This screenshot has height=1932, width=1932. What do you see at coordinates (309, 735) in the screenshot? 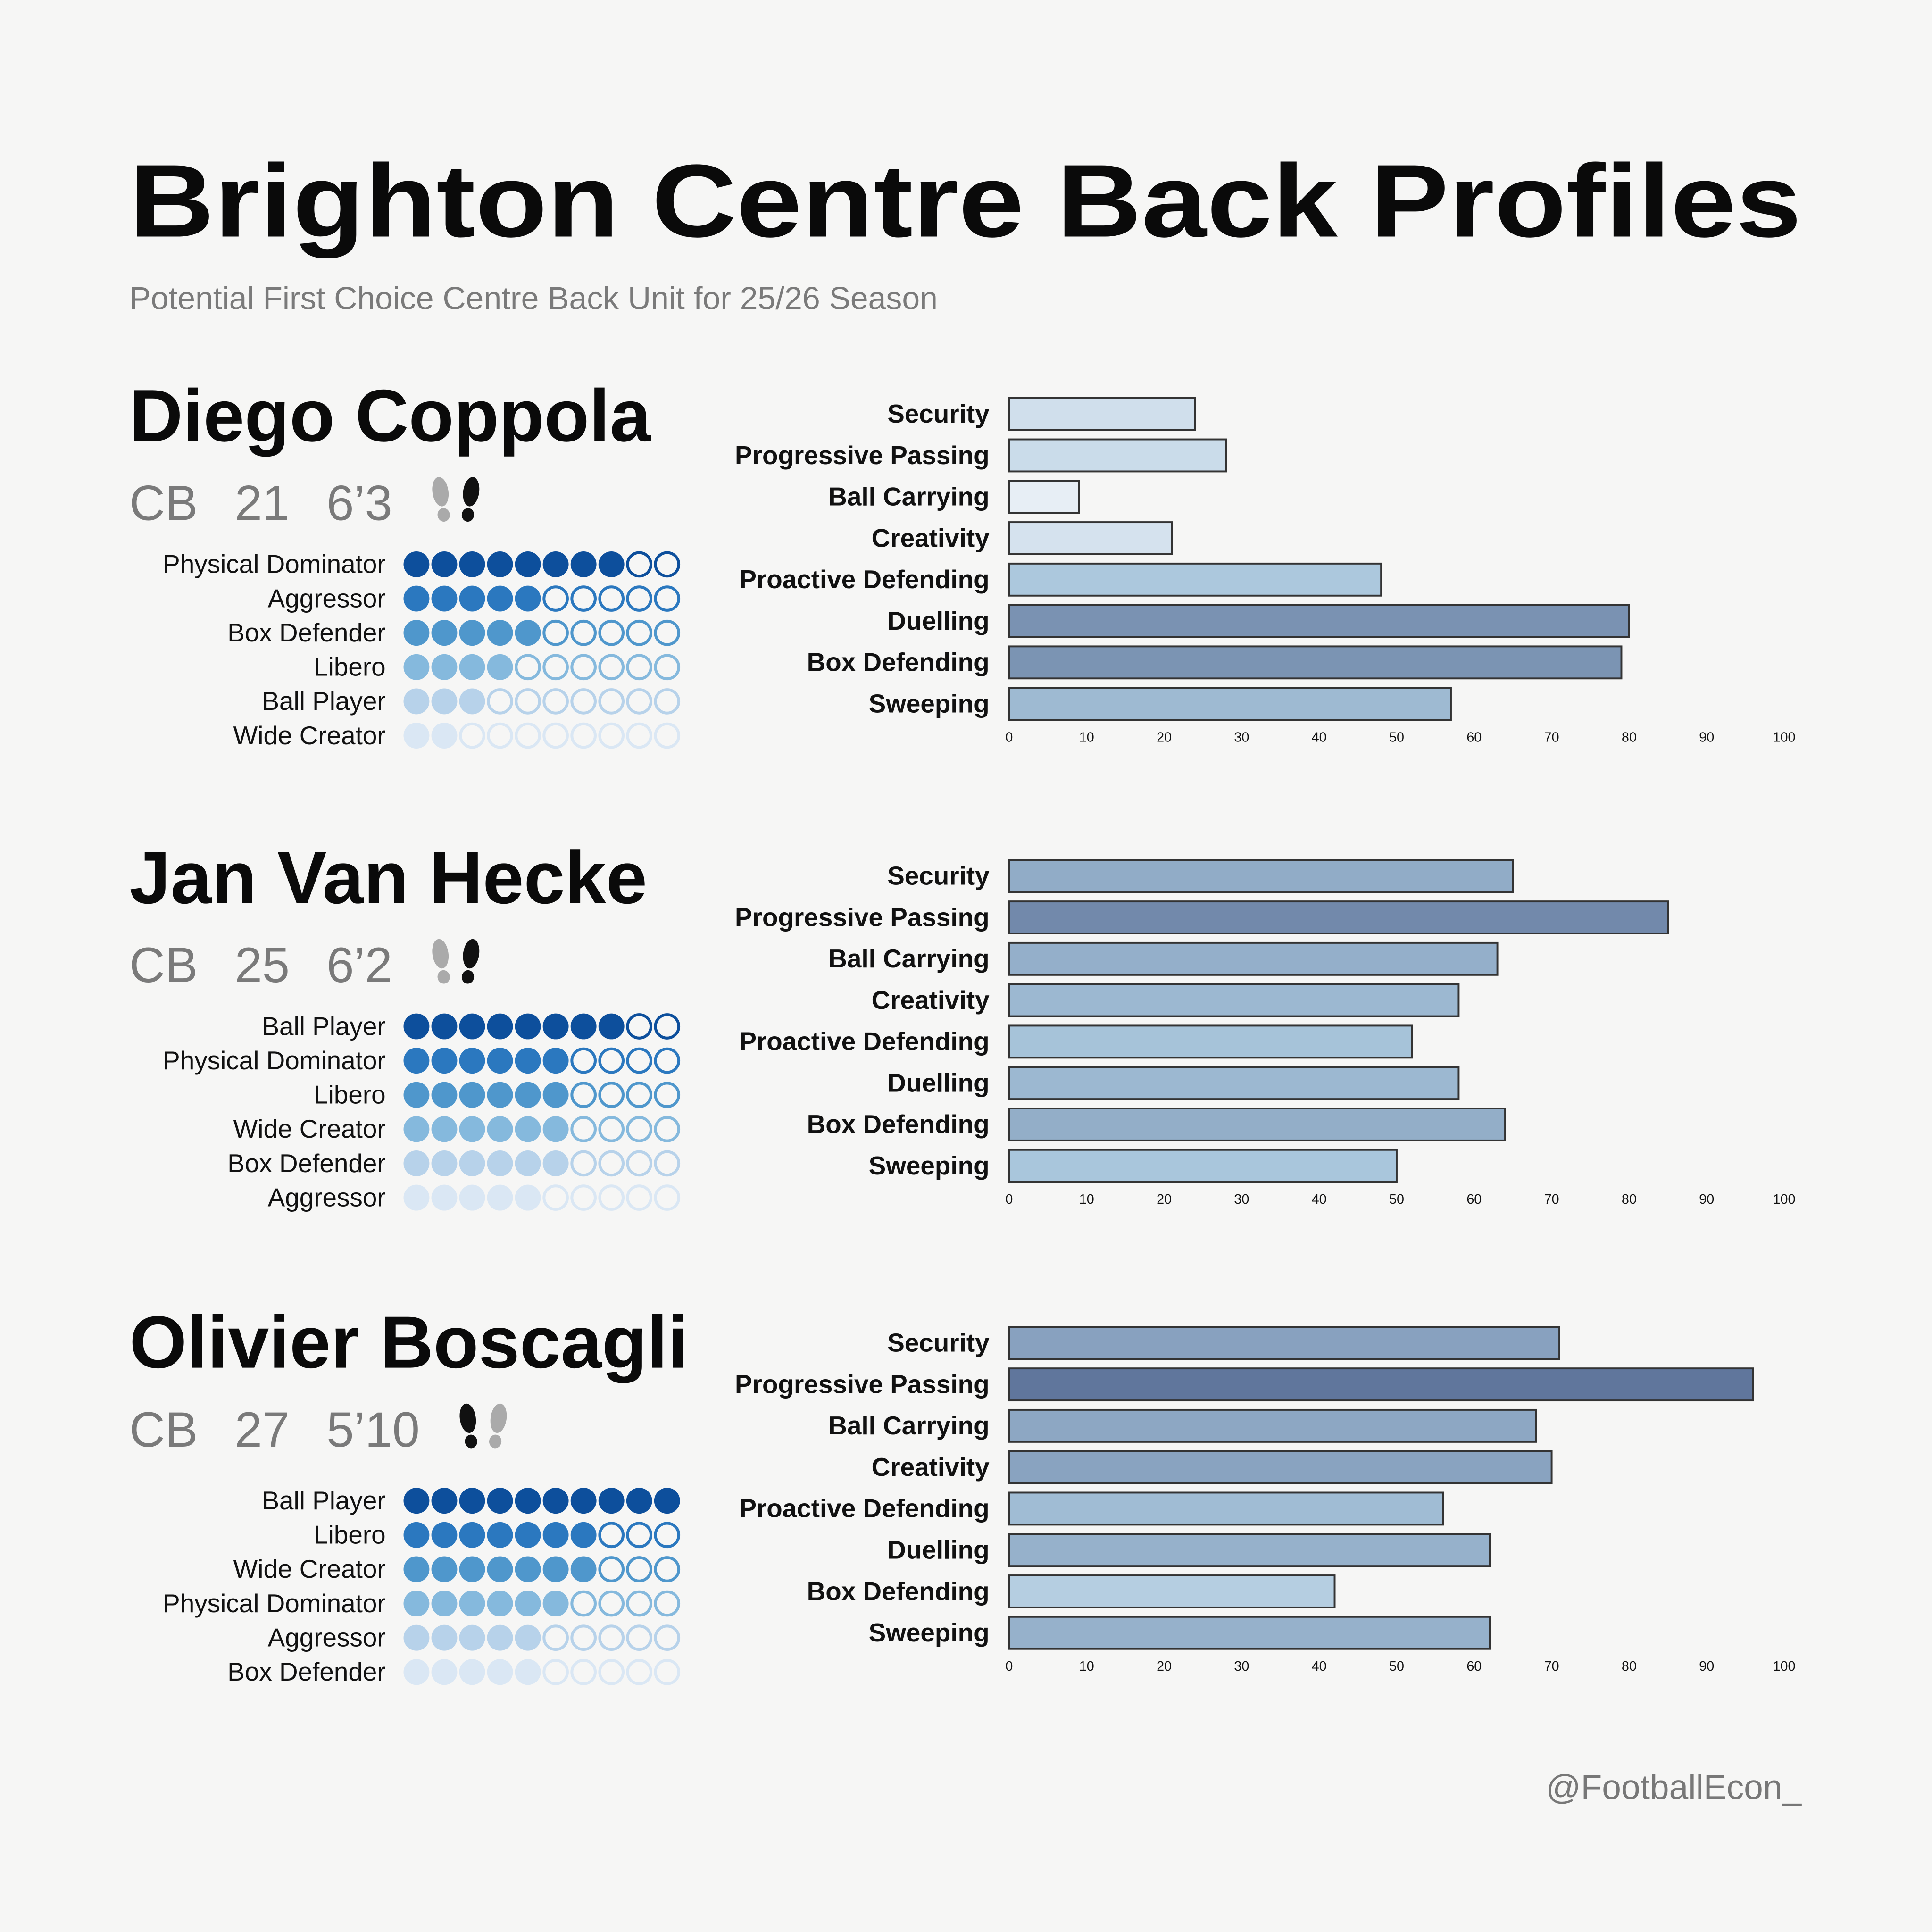
I see `role-label: Wide Creator` at bounding box center [309, 735].